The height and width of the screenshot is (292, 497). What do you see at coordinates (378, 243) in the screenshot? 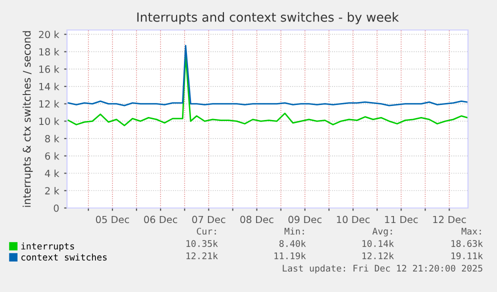
I see `text: 10.14k` at bounding box center [378, 243].